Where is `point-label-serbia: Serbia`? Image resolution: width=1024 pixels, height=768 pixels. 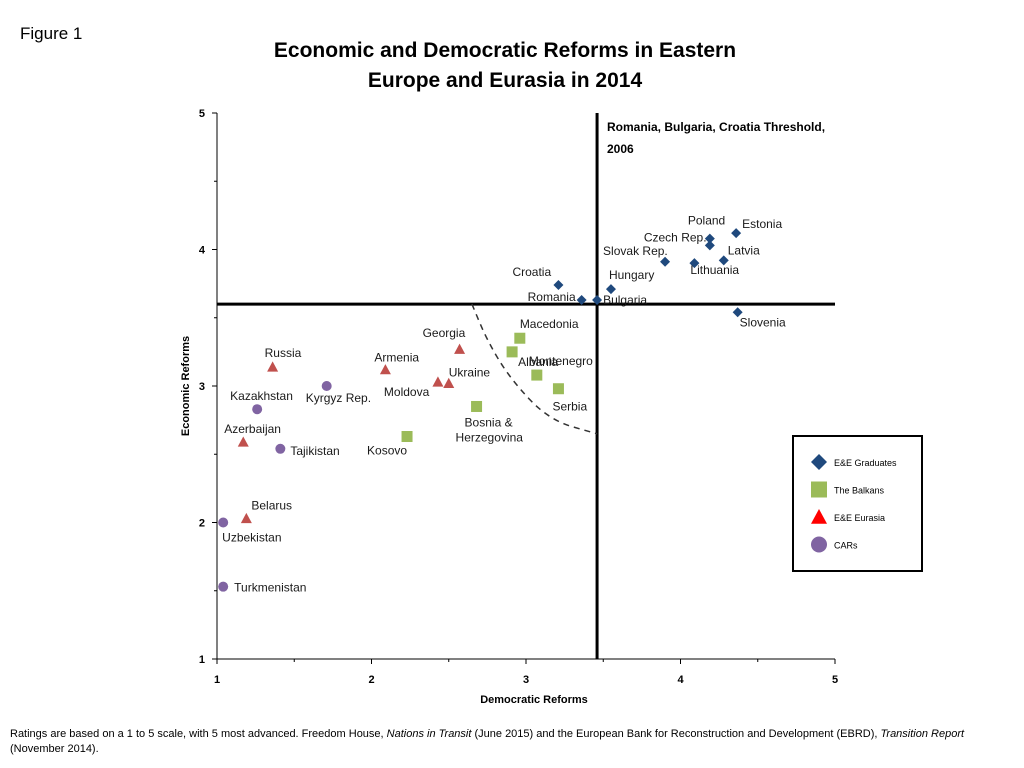 point-label-serbia: Serbia is located at coordinates (569, 407).